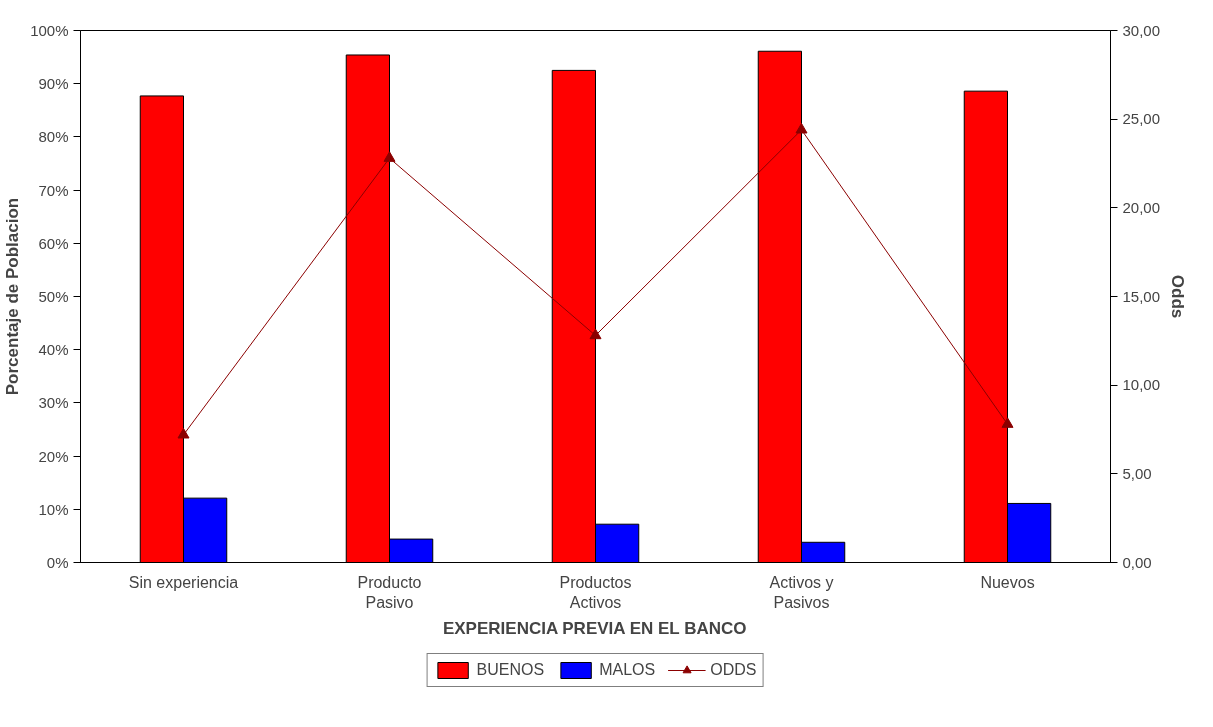 Image resolution: width=1213 pixels, height=727 pixels. What do you see at coordinates (53, 350) in the screenshot?
I see `y-tick-label: 40%` at bounding box center [53, 350].